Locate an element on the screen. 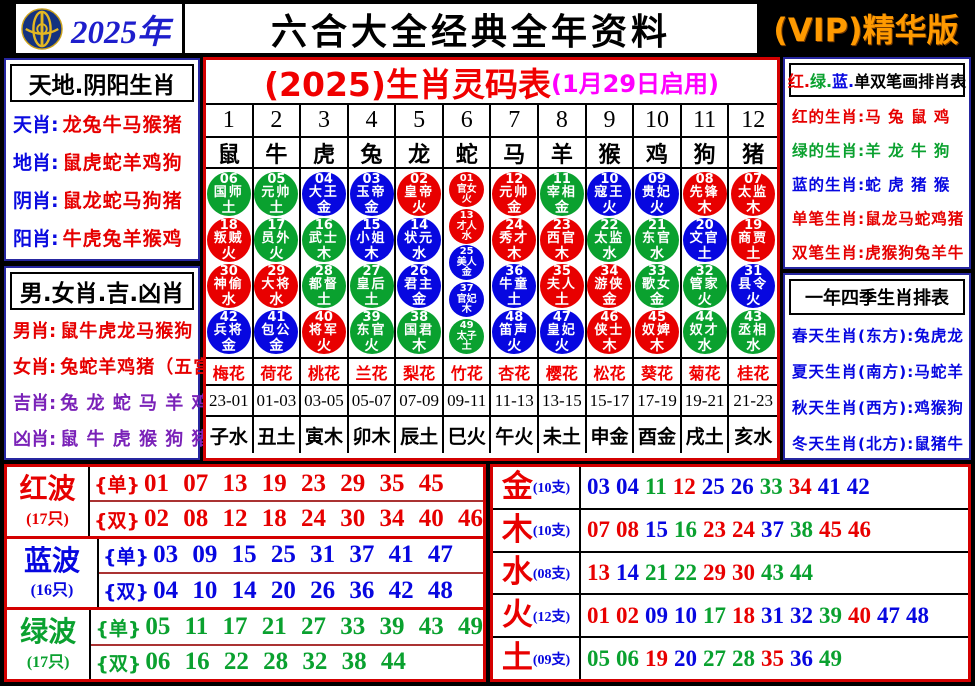  element-name: 水 is located at coordinates (517, 572).